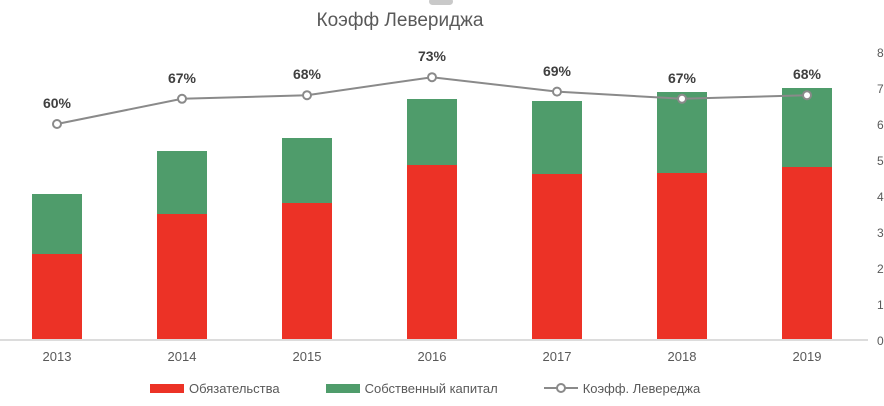 Image resolution: width=884 pixels, height=406 pixels. I want to click on legend-item-liabilities: Обязательства, so click(215, 388).